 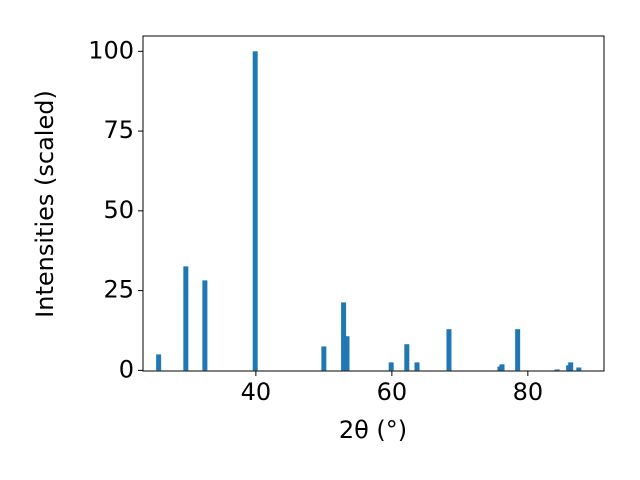 I want to click on y-axis-label: Intensities (scaled), so click(x=45, y=204).